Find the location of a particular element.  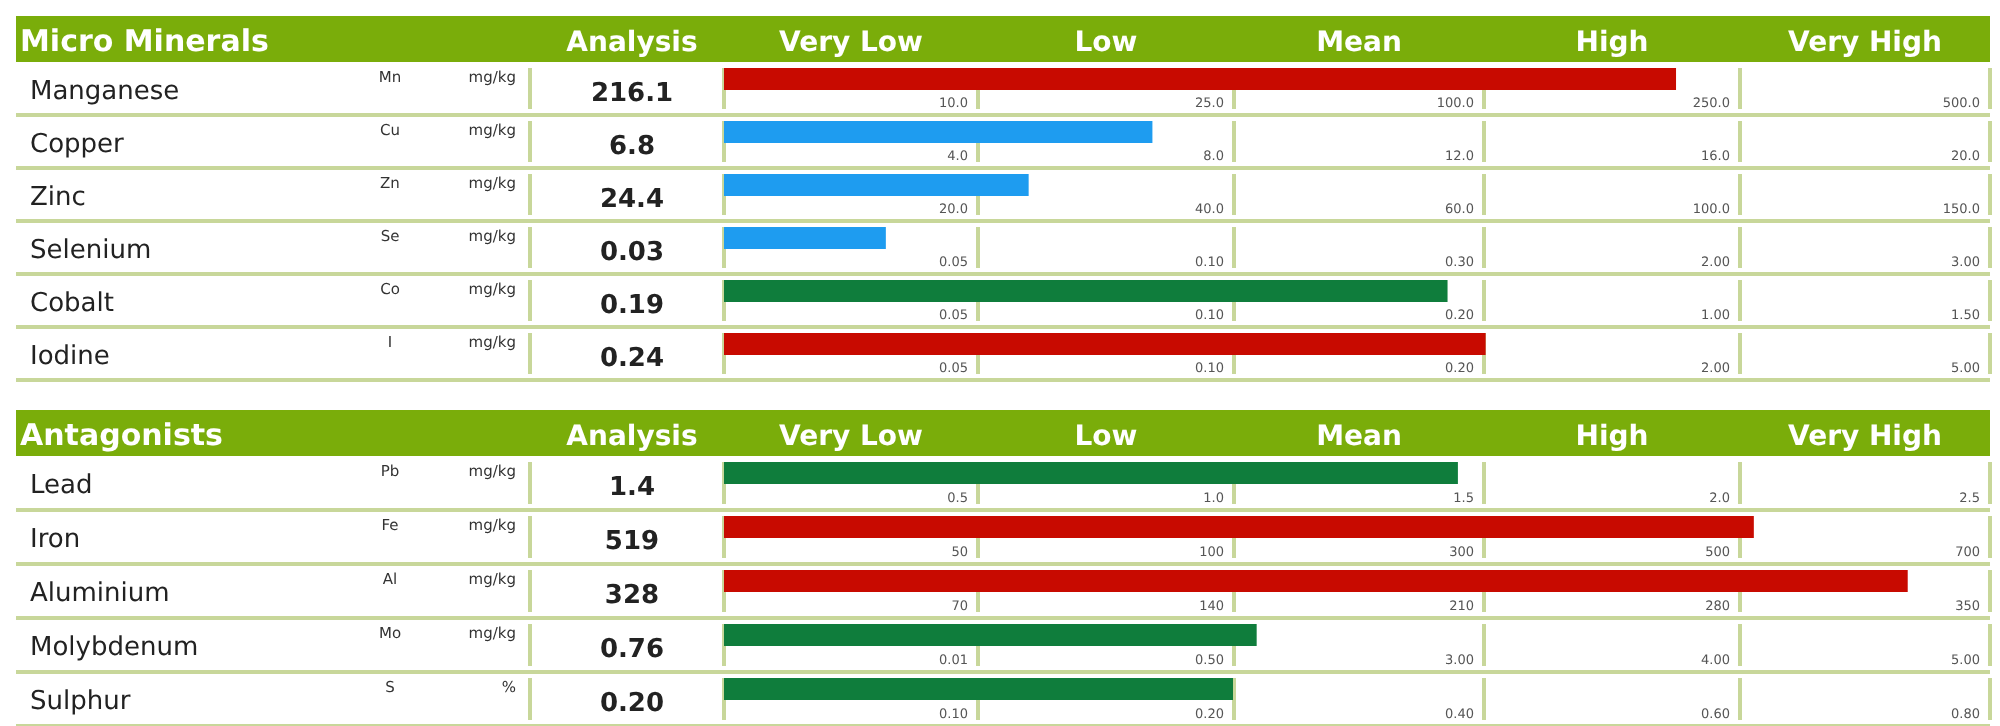

y-tick-label: Iodine is located at coordinates (70, 356).